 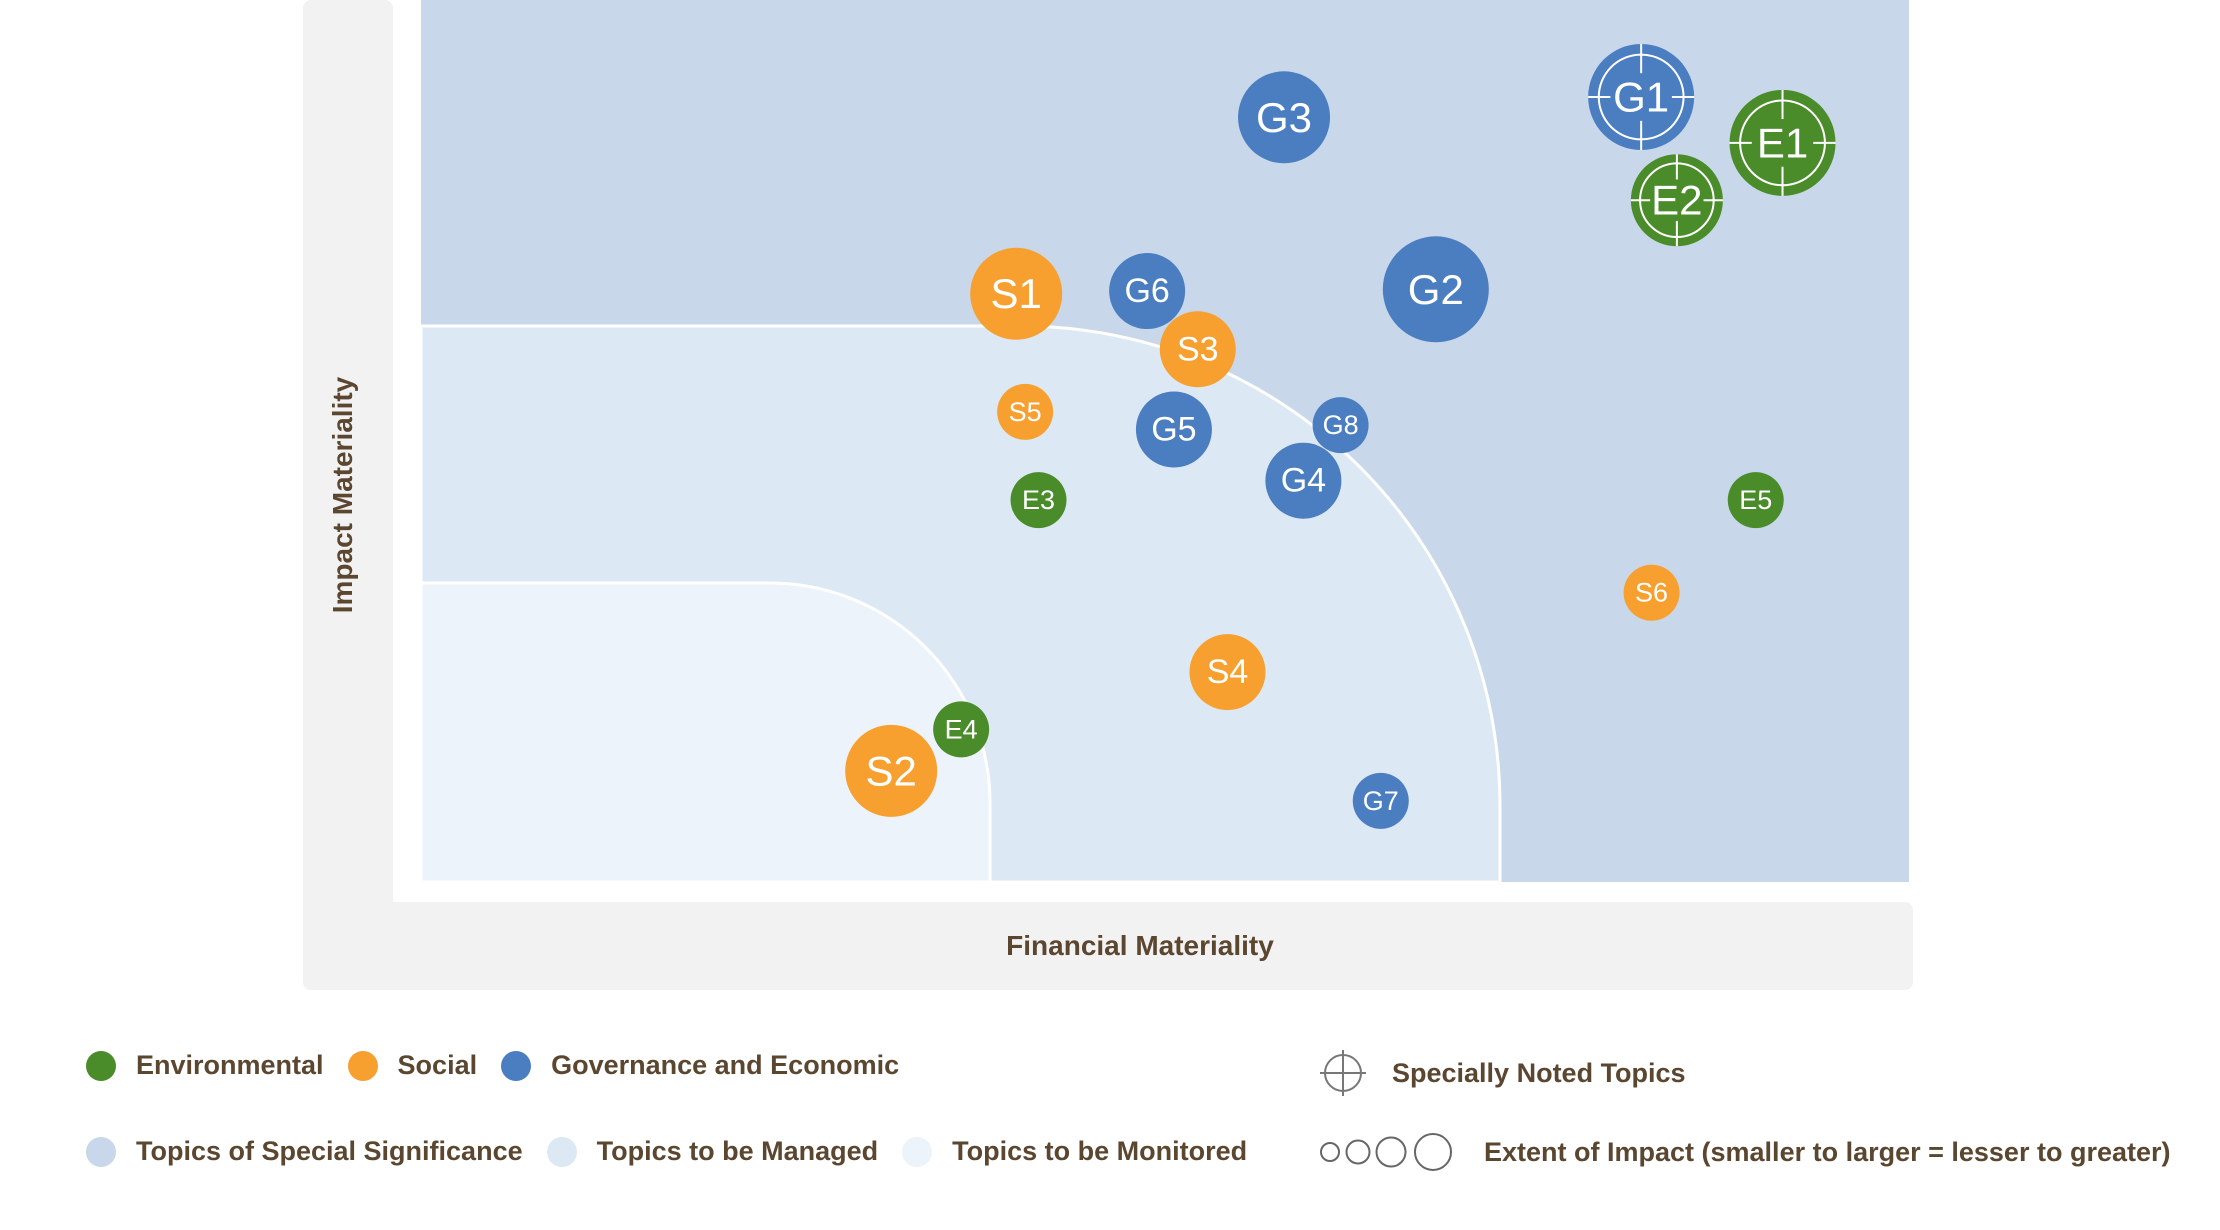 I want to click on y-axis-label: Impact Materiality, so click(x=342, y=494).